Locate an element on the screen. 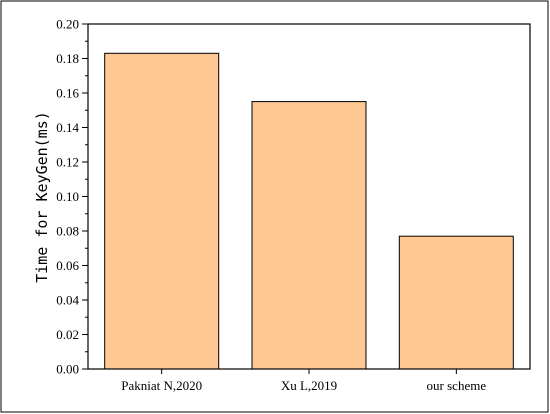 This screenshot has height=414, width=550. x-axis-ticks: Pakniat N,2020 Xu L,2019 our scheme is located at coordinates (303, 381).